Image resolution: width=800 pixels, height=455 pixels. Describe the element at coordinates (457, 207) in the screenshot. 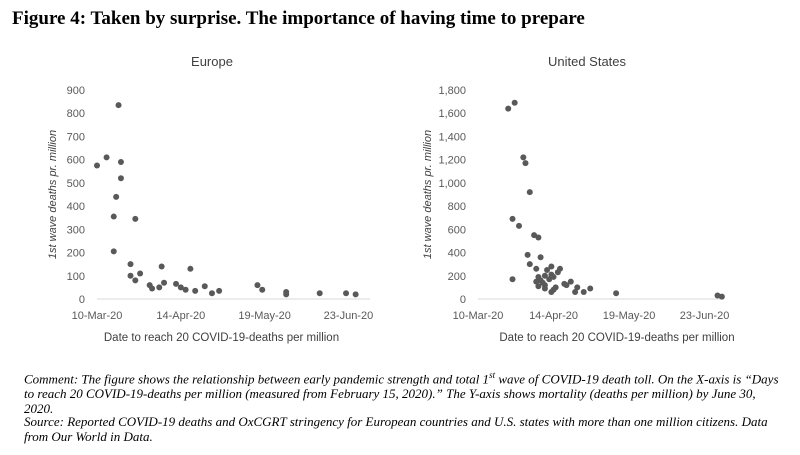

I see `us-y-tick-label: 800` at that location.